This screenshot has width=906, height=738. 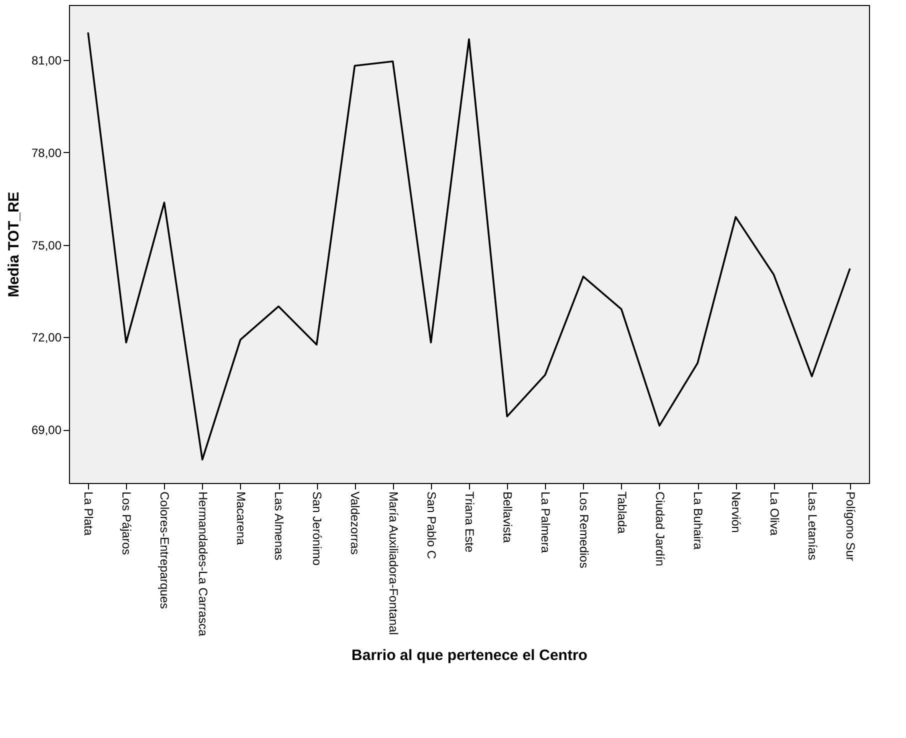 I want to click on y-tick-label: 75,00, so click(x=46, y=245).